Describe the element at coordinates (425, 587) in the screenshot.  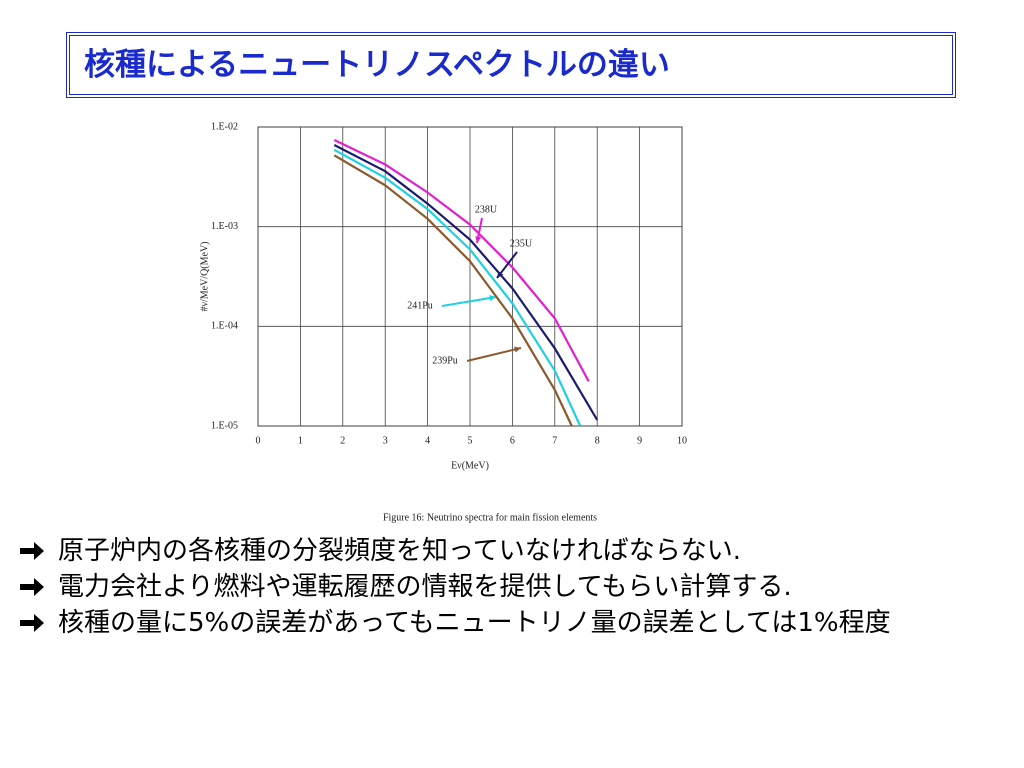
I see `bullet-text: 電力会社より燃料や運転履歴の情報を提供してもらい計算する.` at that location.